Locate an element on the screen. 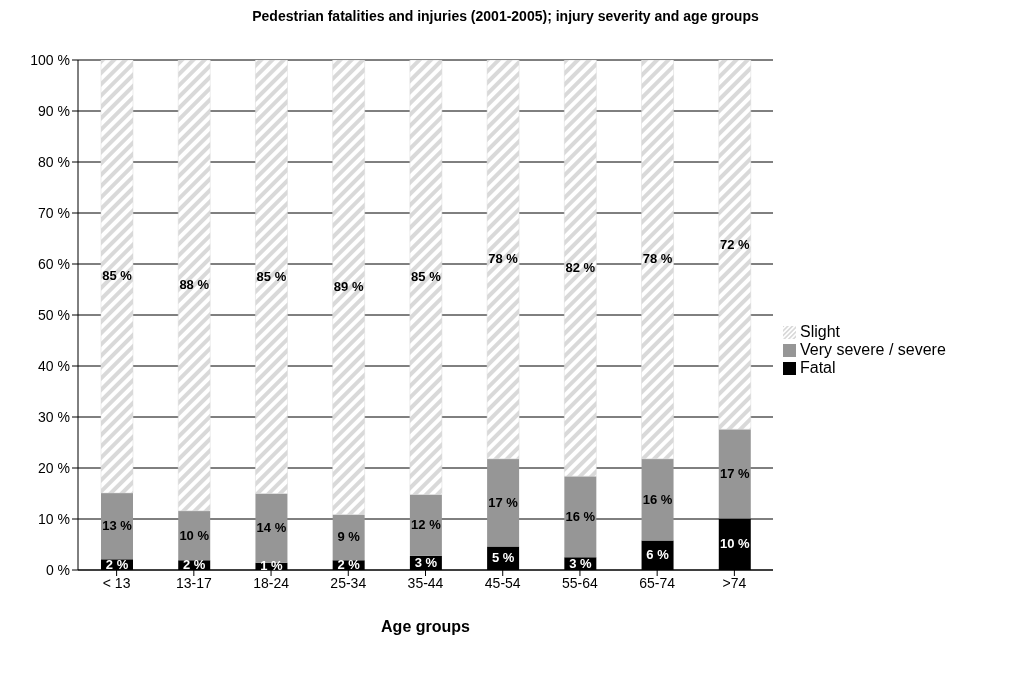  data-label: 14 % is located at coordinates (271, 528).